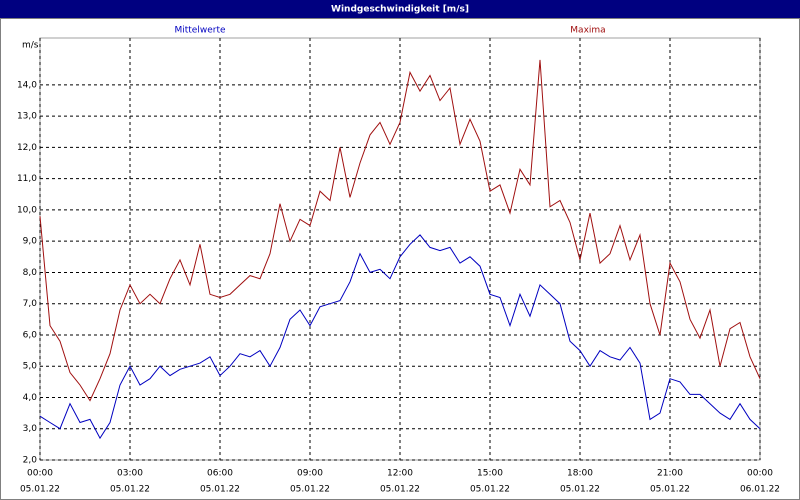 The height and width of the screenshot is (500, 800). What do you see at coordinates (490, 474) in the screenshot?
I see `x-tick-label: 15:00` at bounding box center [490, 474].